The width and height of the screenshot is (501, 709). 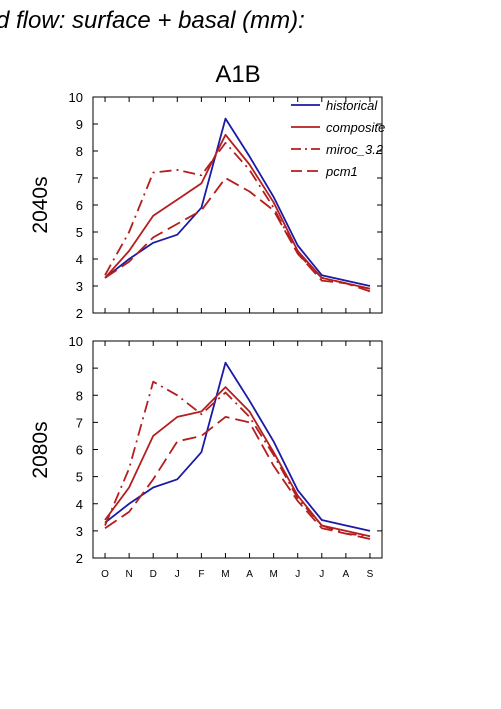 I want to click on x-tick-label: D, so click(x=153, y=574).